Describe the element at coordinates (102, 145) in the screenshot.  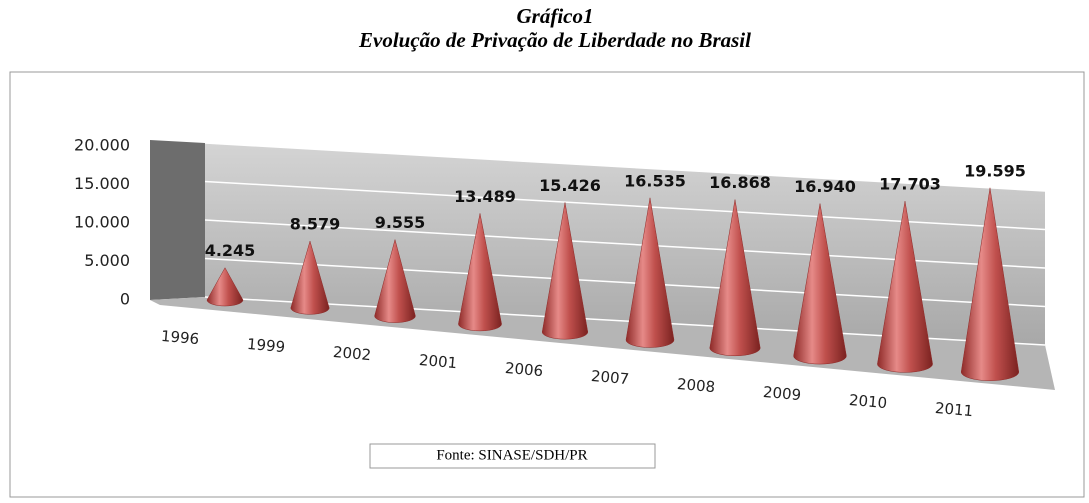
I see `y-tick-label: 20.000` at that location.